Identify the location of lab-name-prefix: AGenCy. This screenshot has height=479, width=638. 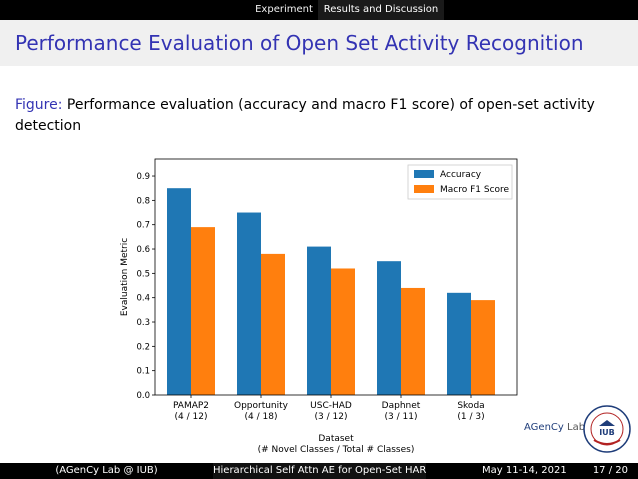
(544, 427).